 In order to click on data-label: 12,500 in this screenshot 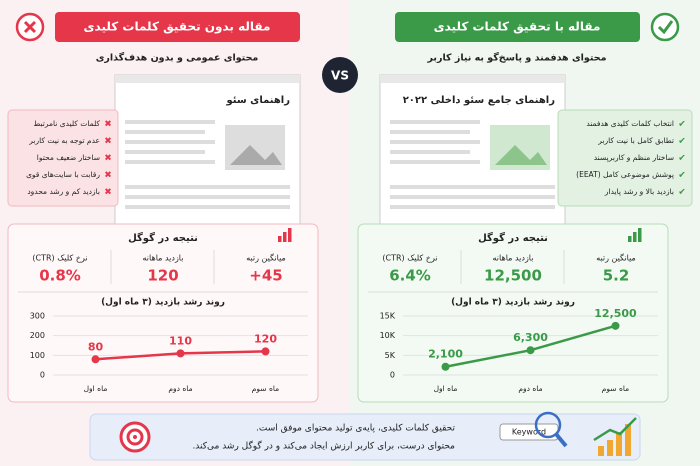, I will do `click(615, 313)`.